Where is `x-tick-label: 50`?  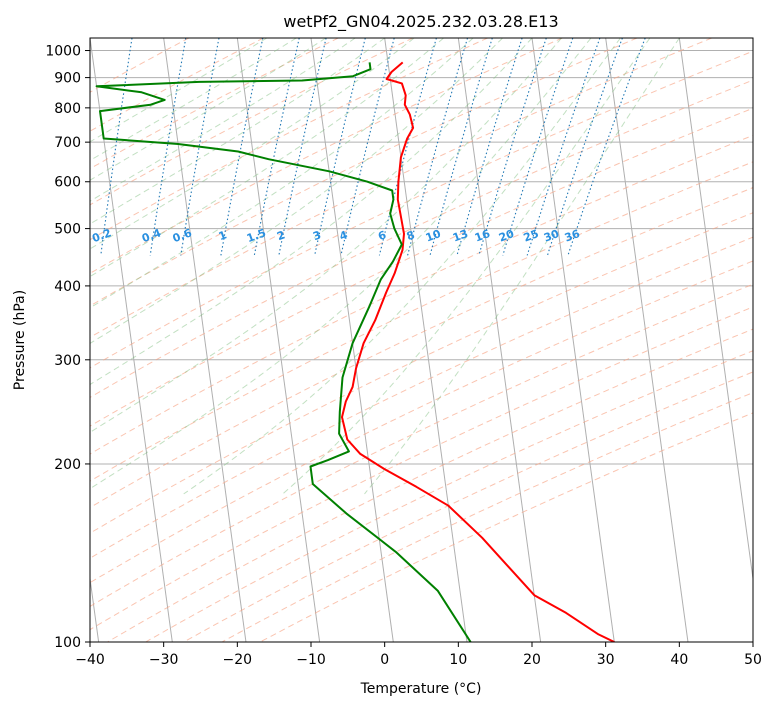
x-tick-label: 50 is located at coordinates (753, 660).